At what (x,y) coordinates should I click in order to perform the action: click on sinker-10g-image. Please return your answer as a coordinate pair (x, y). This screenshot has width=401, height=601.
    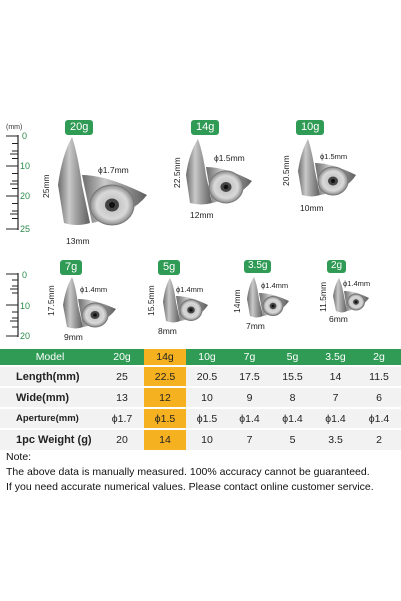
    Looking at the image, I should click on (327, 168).